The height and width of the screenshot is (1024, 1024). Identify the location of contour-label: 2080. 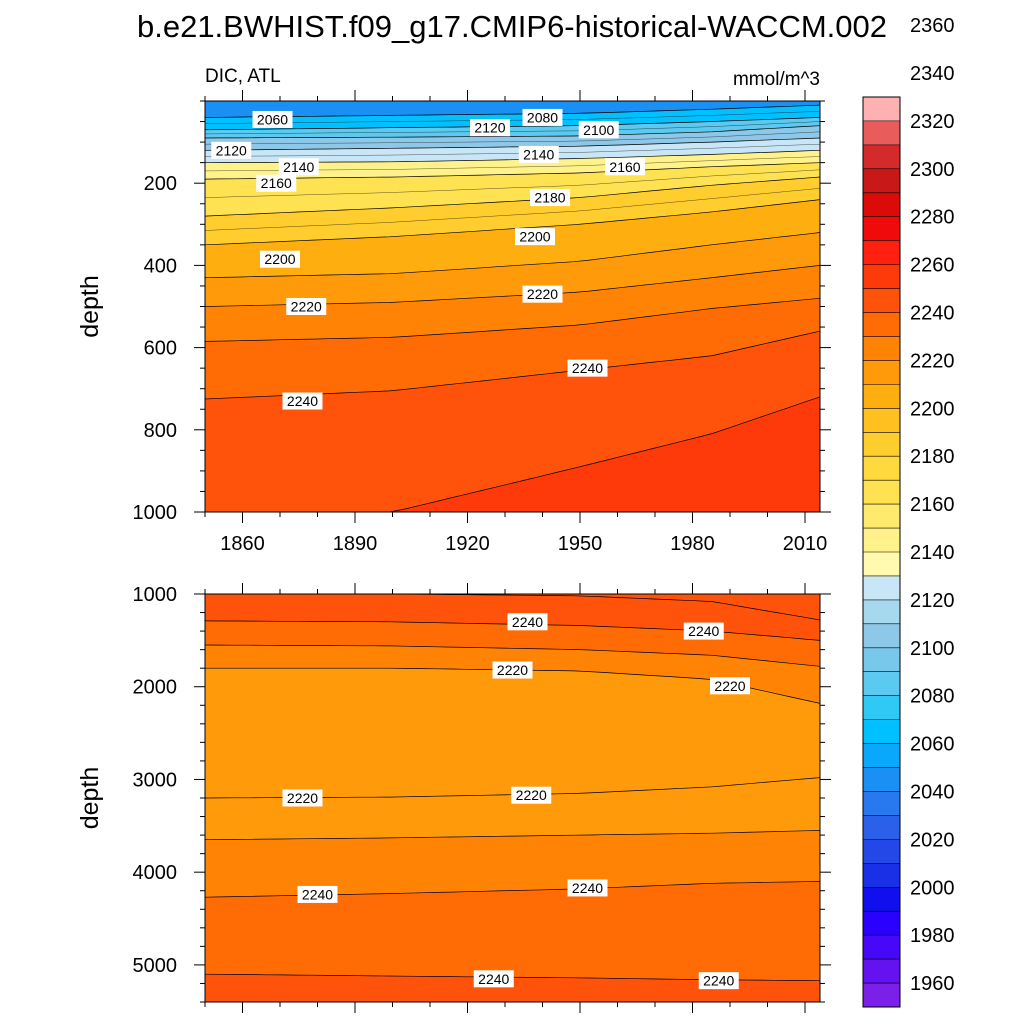
(542, 117).